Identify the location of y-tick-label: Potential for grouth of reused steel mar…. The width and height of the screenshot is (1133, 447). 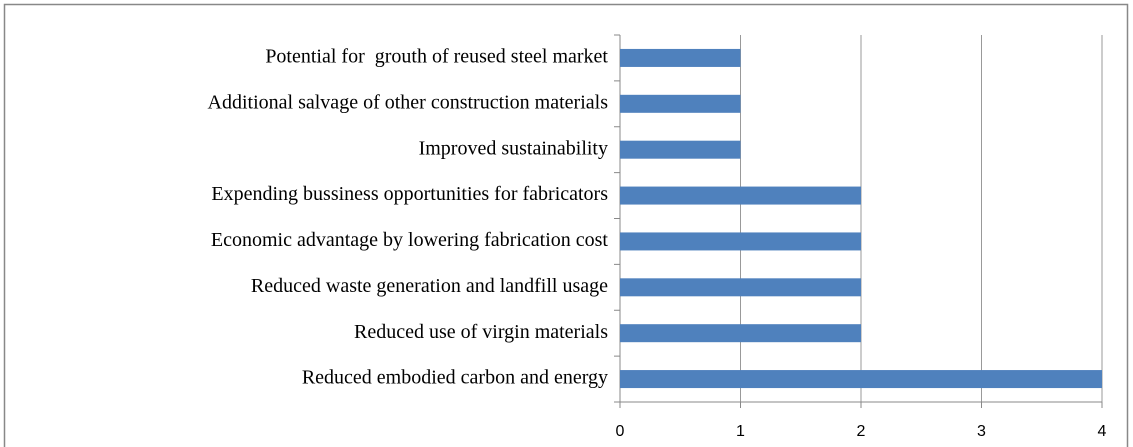
(436, 57).